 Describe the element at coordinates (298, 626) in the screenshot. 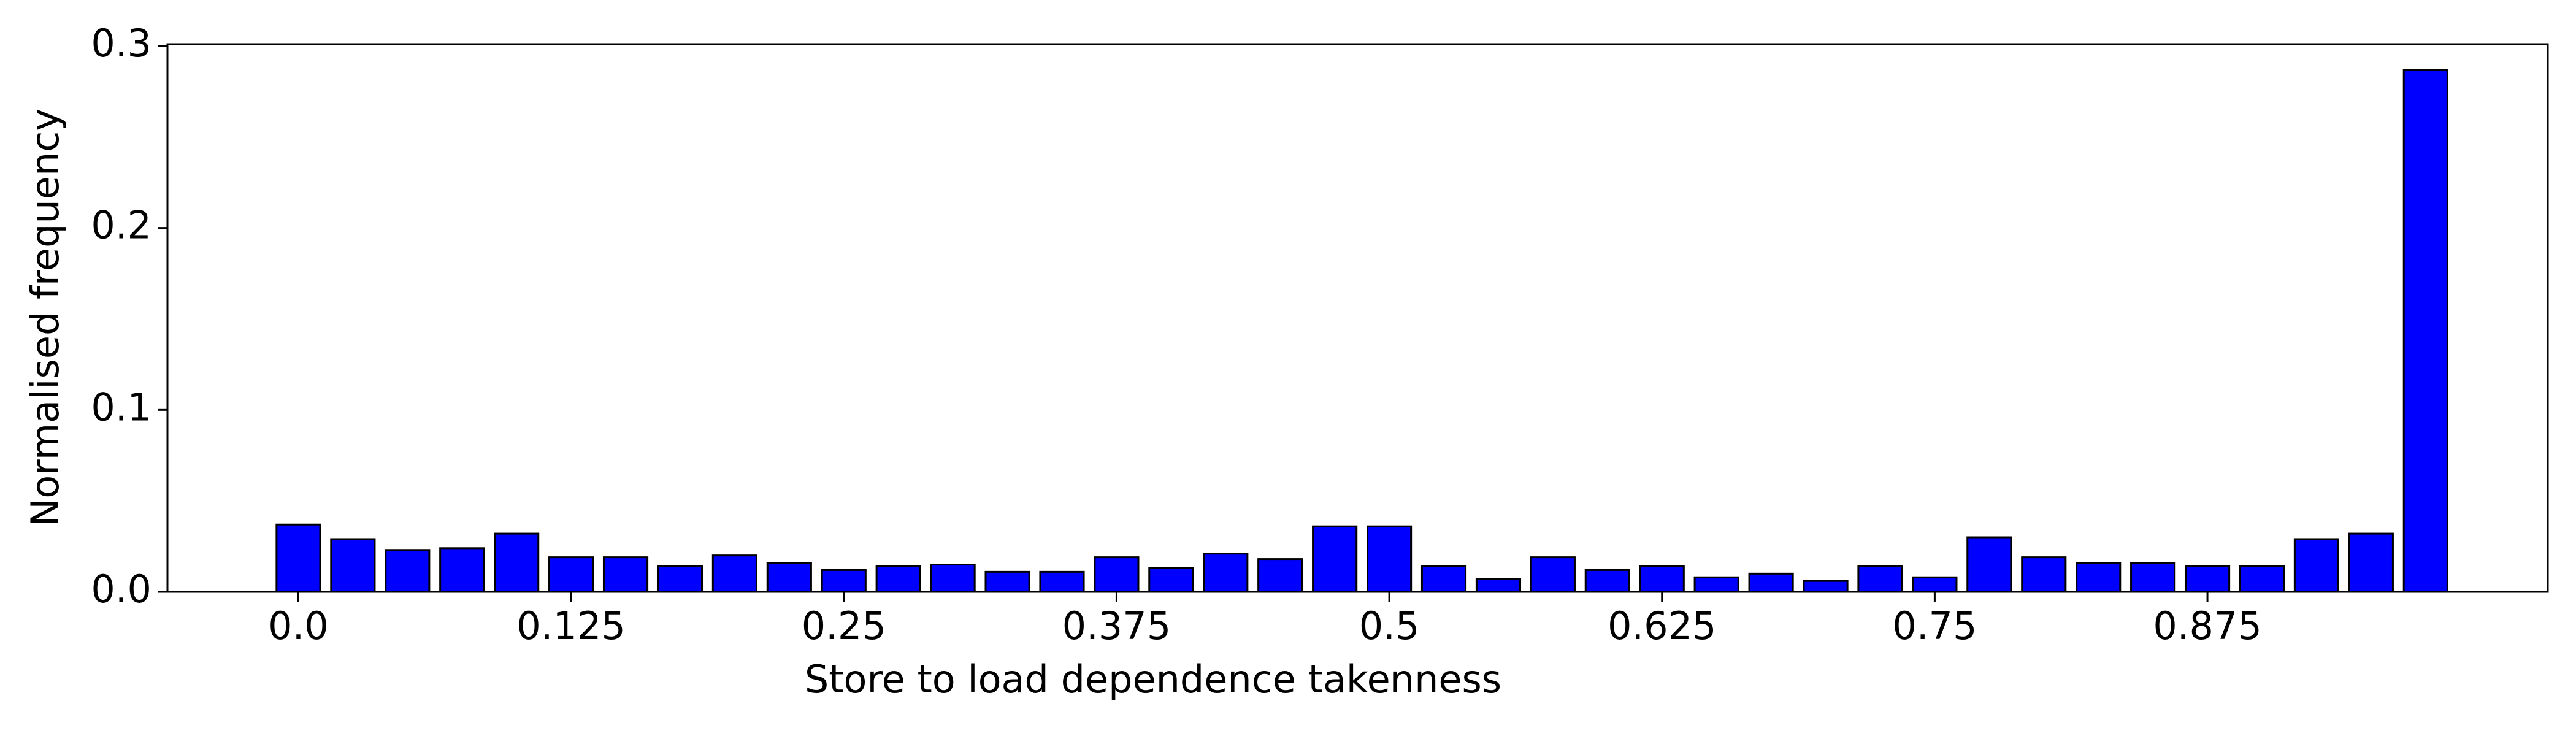

I see `x-tick-label: 0.0` at that location.